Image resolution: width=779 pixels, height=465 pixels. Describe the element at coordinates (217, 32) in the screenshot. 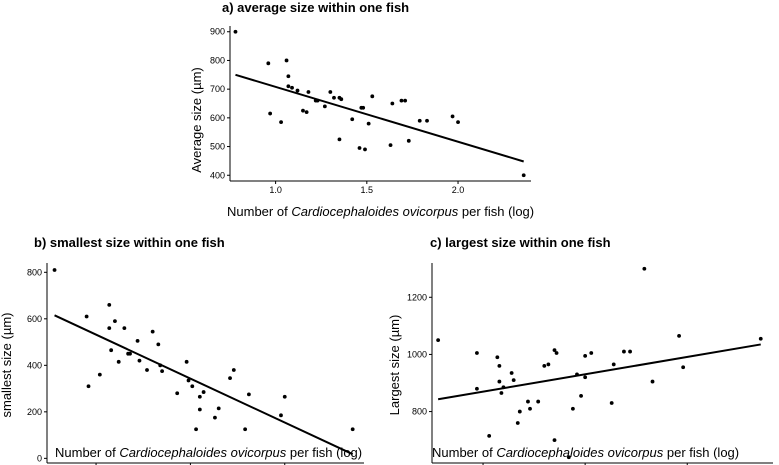

I see `panel-a-y-tick-label: 900` at that location.